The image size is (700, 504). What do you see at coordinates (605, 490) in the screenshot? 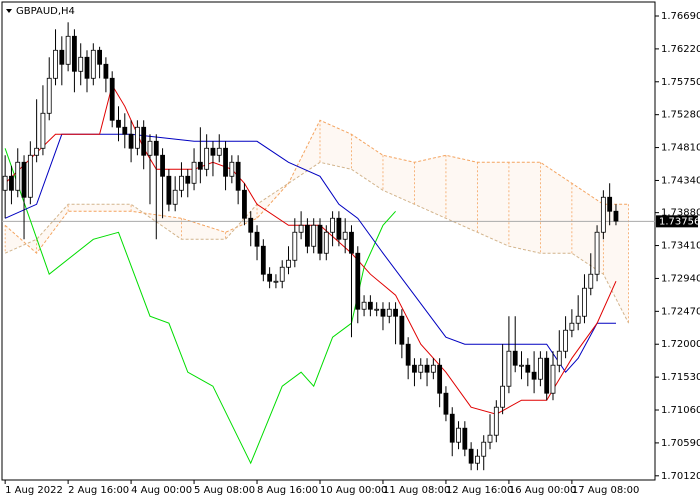
I see `x-tick-label: 17 Aug 08:00` at bounding box center [605, 490].